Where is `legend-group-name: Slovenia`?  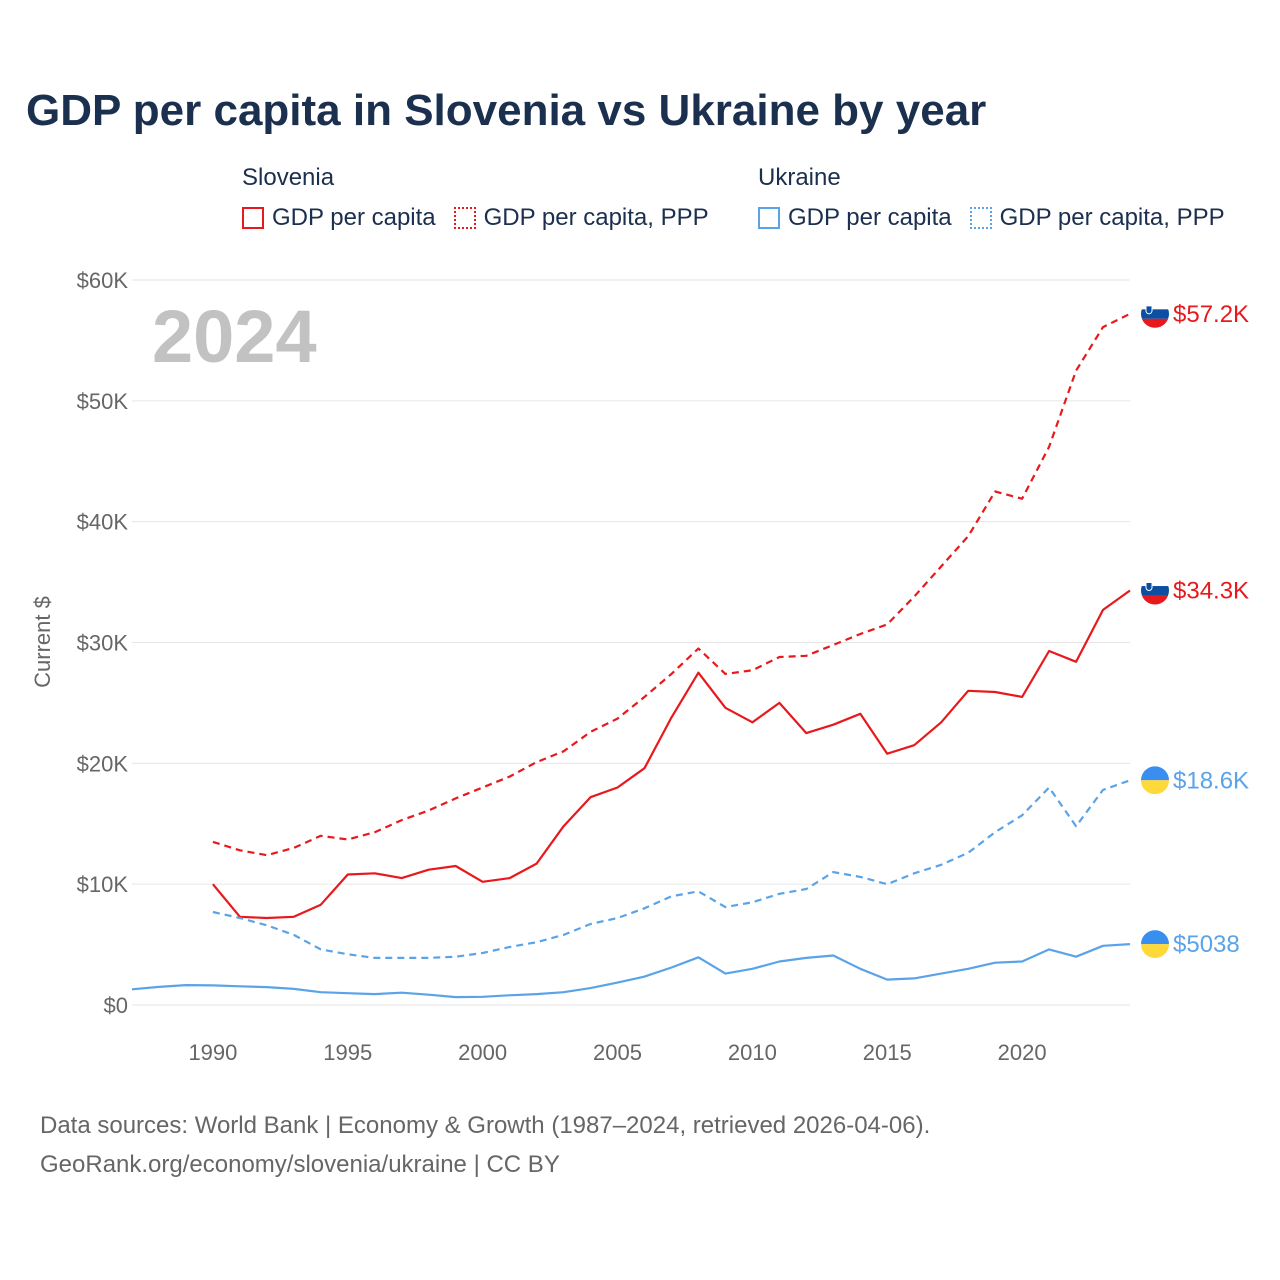 legend-group-name: Slovenia is located at coordinates (288, 177).